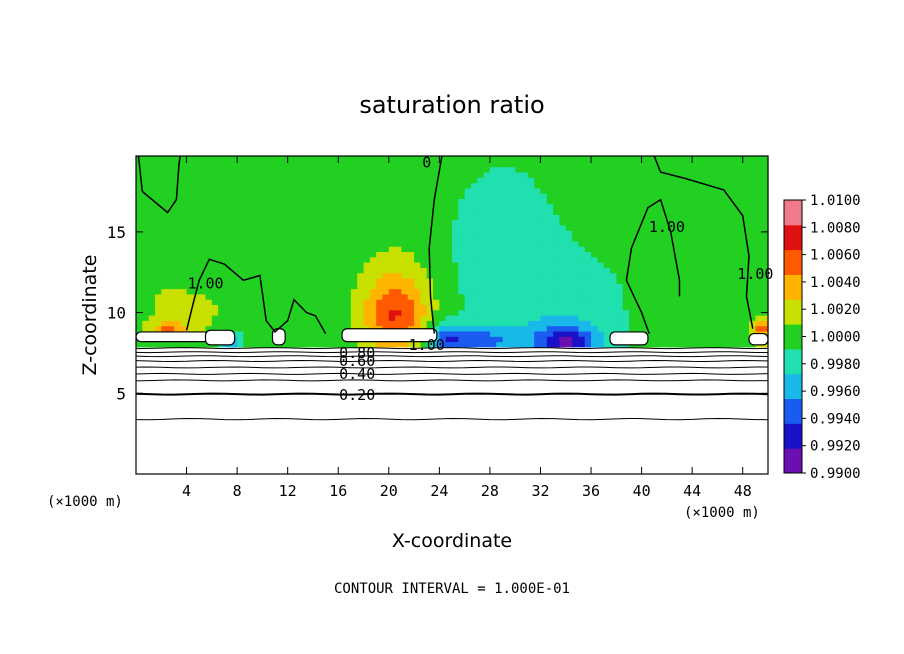 The width and height of the screenshot is (904, 654). What do you see at coordinates (357, 353) in the screenshot?
I see `contour-label: 0.80` at bounding box center [357, 353].